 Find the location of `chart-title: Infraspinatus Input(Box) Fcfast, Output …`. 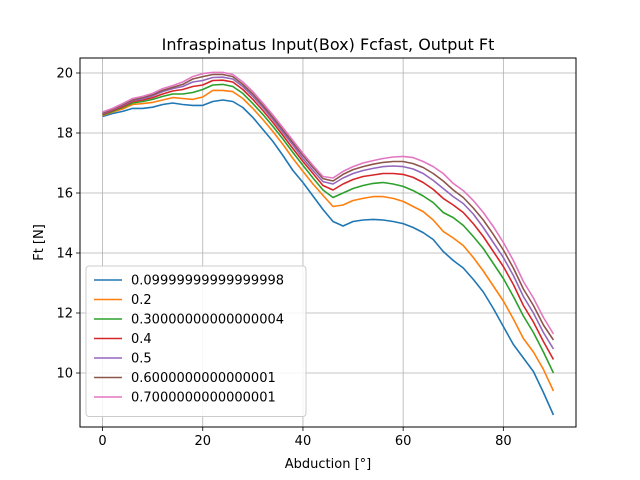

chart-title: Infraspinatus Input(Box) Fcfast, Output … is located at coordinates (328, 44).